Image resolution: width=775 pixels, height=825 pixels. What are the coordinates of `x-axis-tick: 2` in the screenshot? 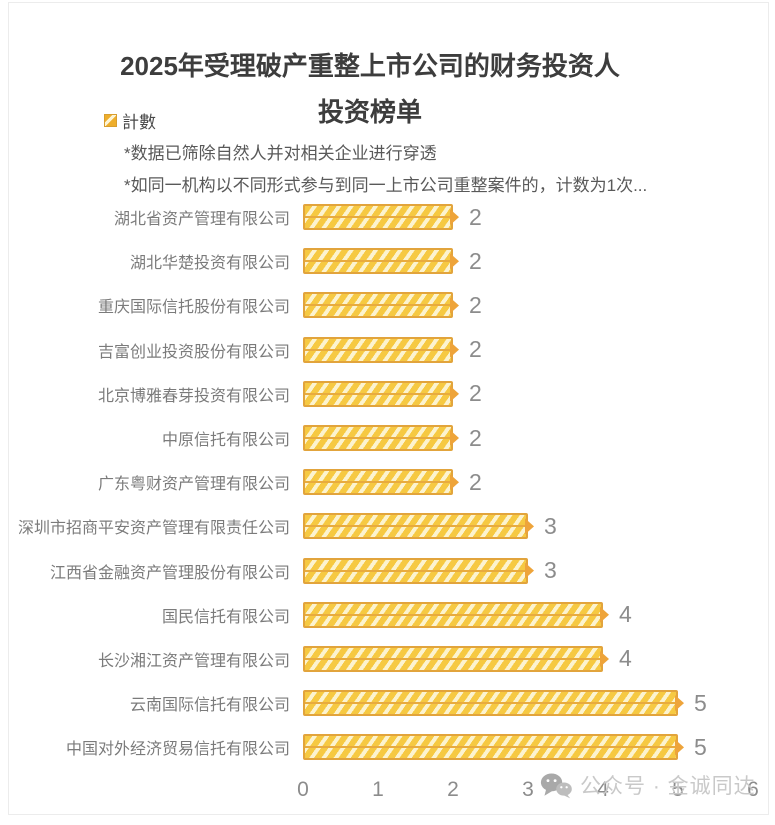 It's located at (453, 789).